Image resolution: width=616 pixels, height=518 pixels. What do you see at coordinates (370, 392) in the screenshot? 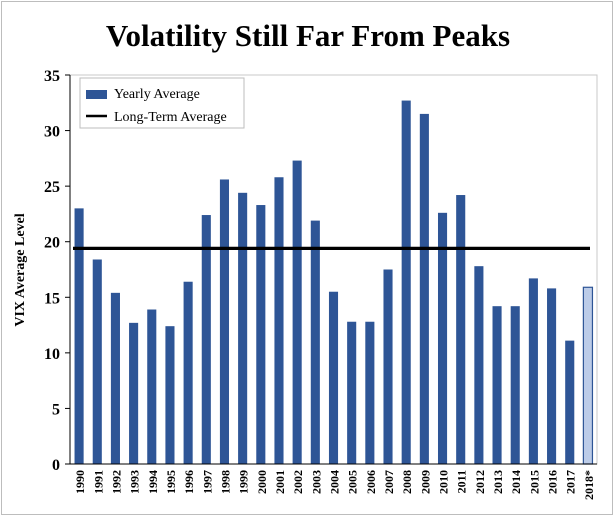
I see `bar-2006` at bounding box center [370, 392].